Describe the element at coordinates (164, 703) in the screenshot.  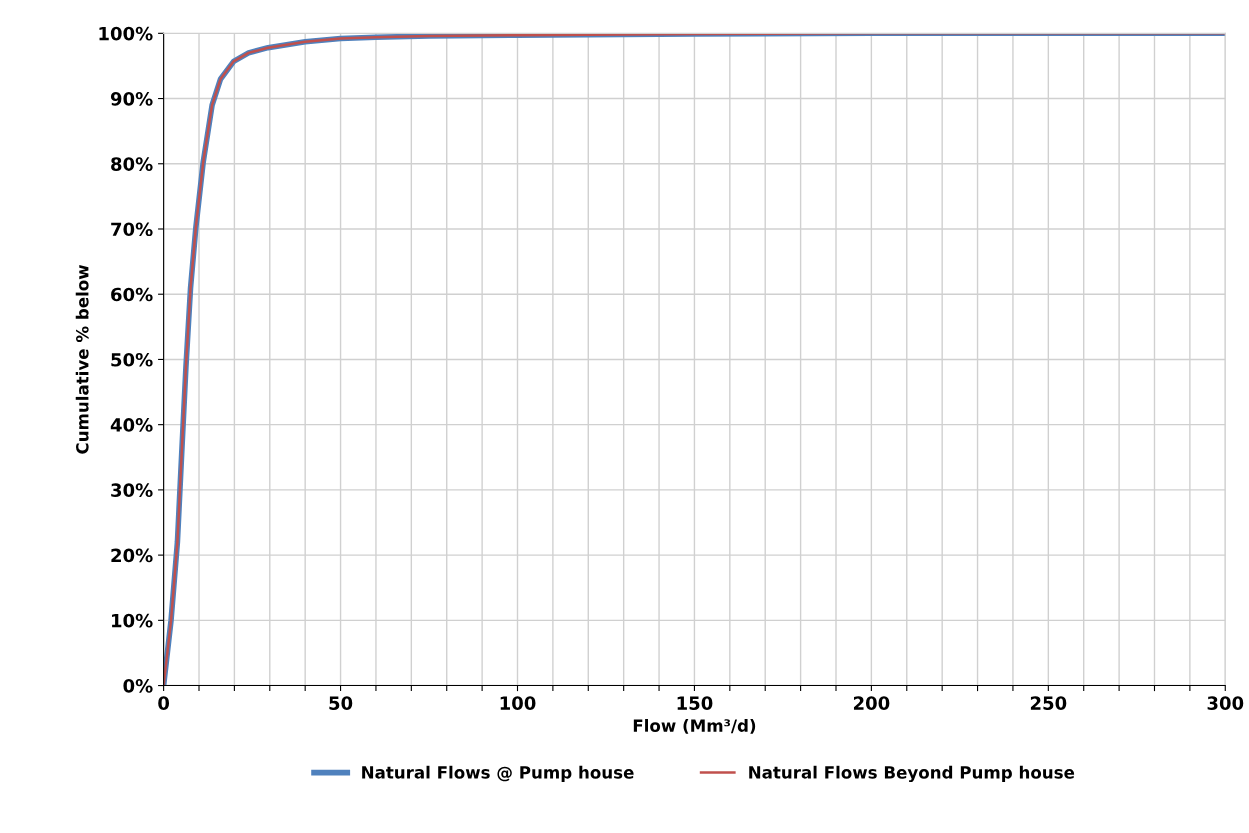
I see `x-tick-label: 0` at that location.